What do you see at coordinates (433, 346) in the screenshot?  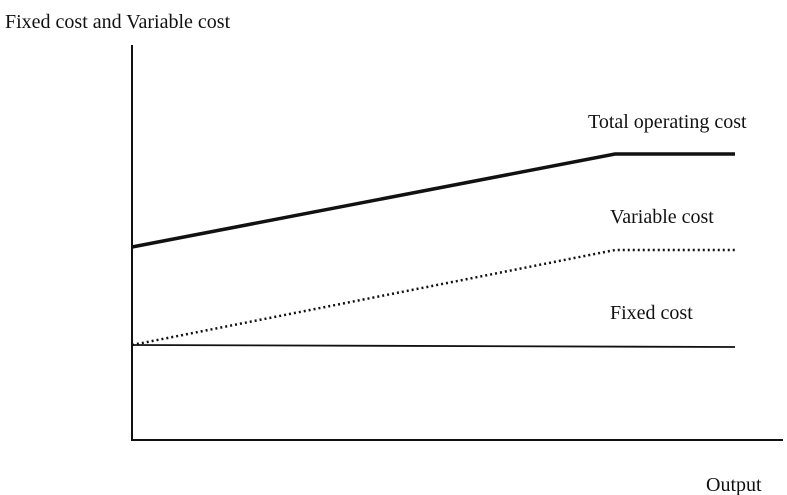 I see `fixed-cost-line` at bounding box center [433, 346].